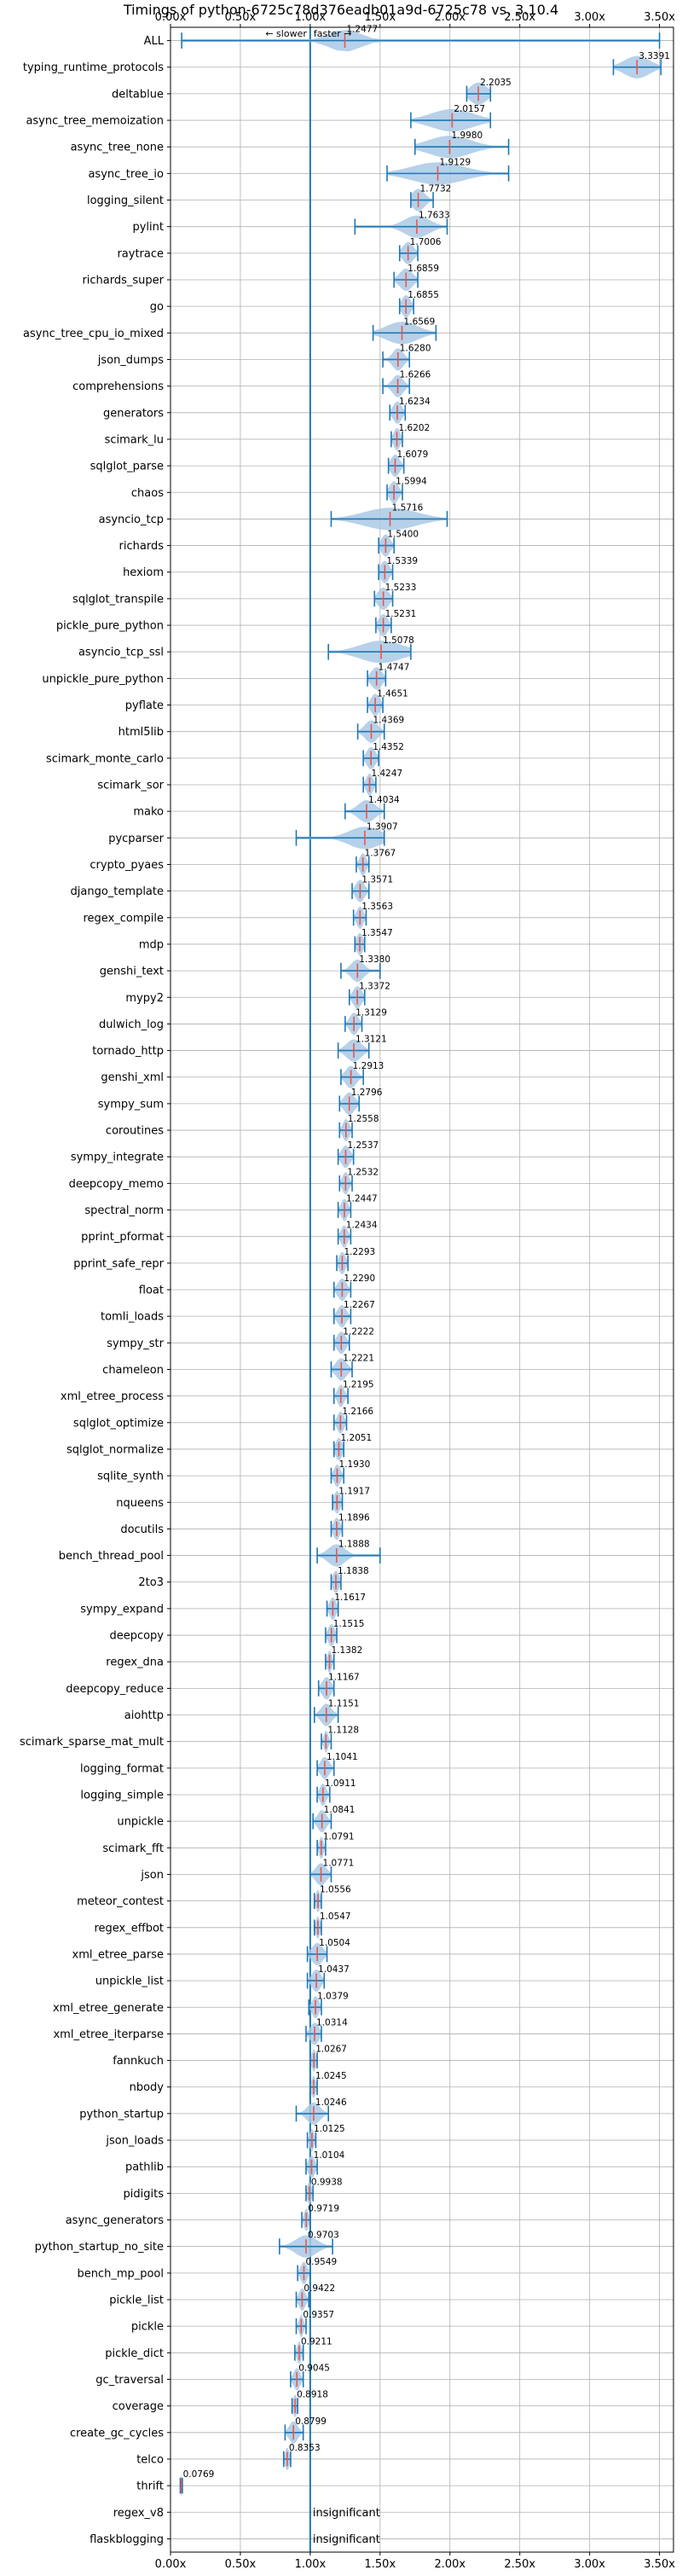 Image resolution: width=682 pixels, height=2576 pixels. What do you see at coordinates (416, 375) in the screenshot?
I see `value-label: 1.6266` at bounding box center [416, 375].